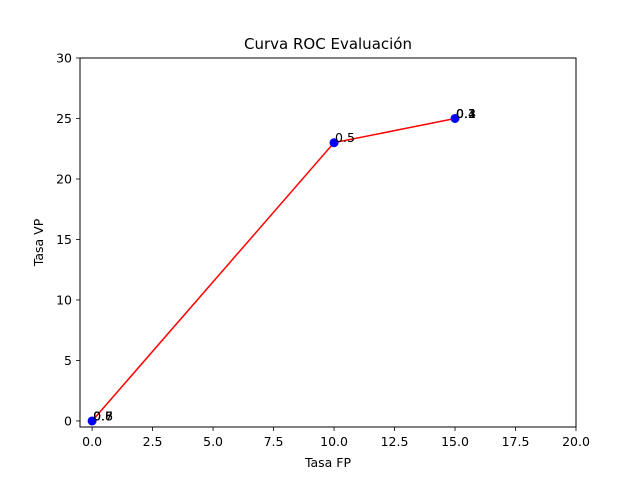  I want to click on threshold-label: 0.3, so click(466, 113).